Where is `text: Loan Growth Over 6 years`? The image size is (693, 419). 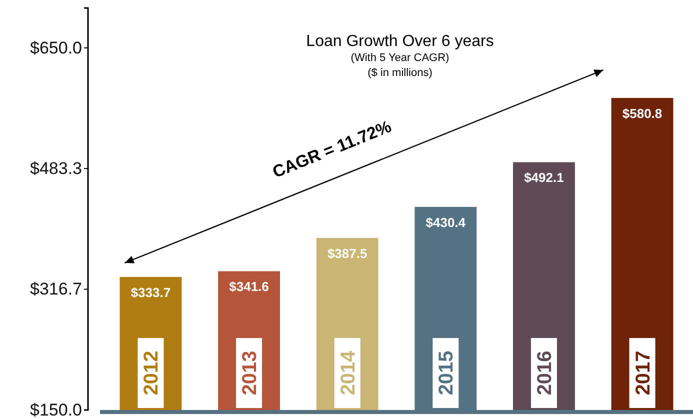 text: Loan Growth Over 6 years is located at coordinates (400, 41).